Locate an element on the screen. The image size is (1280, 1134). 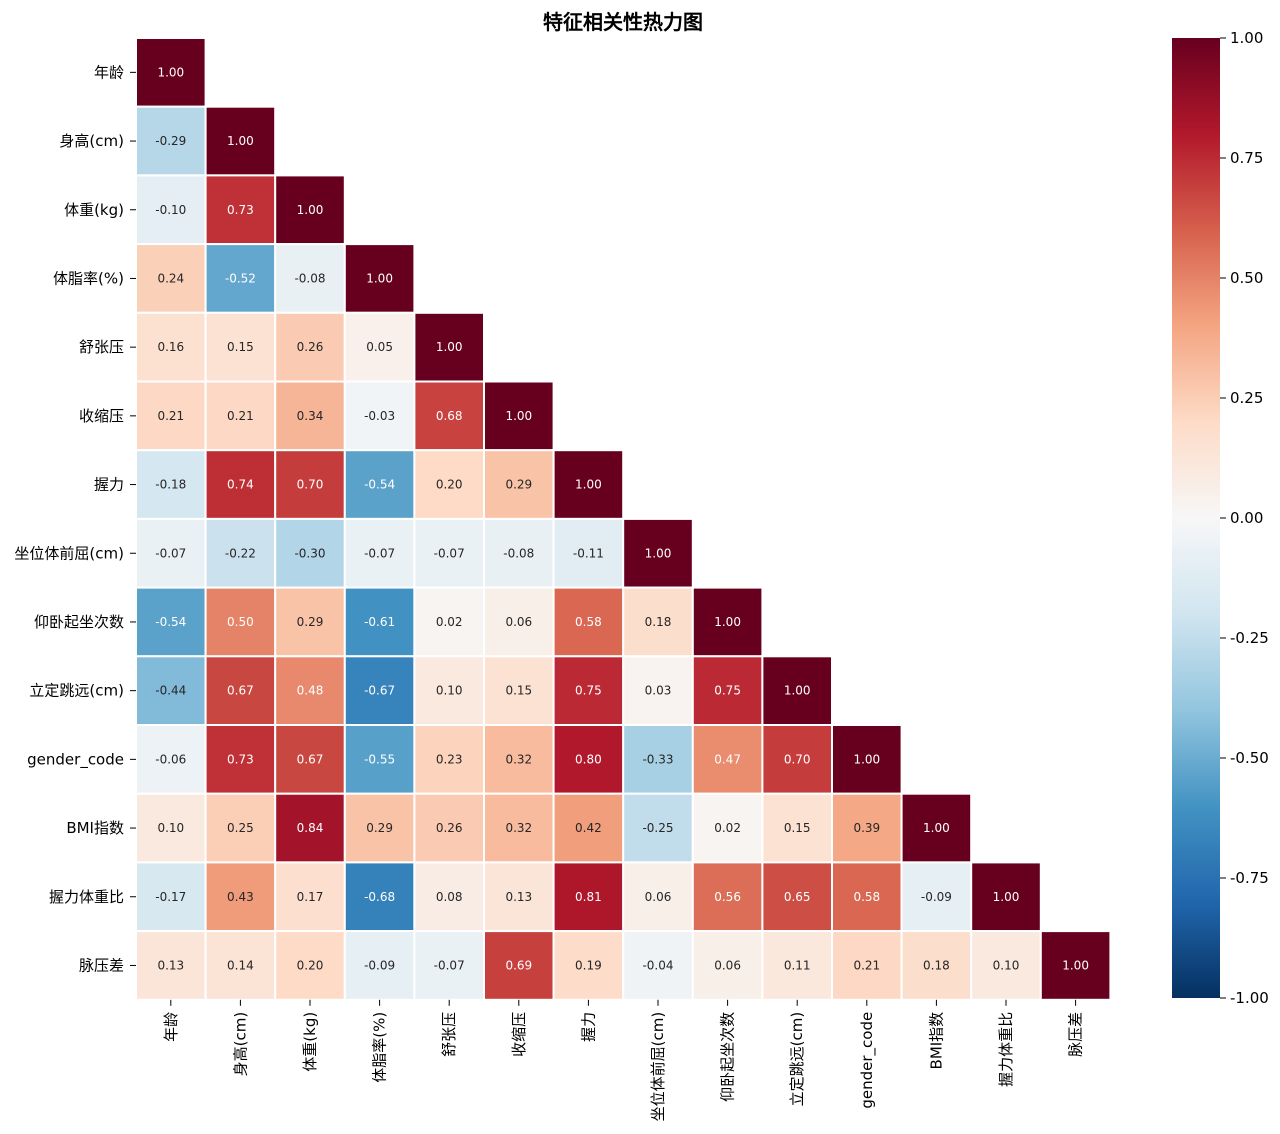
colorbar-gradient is located at coordinates (1196, 518).